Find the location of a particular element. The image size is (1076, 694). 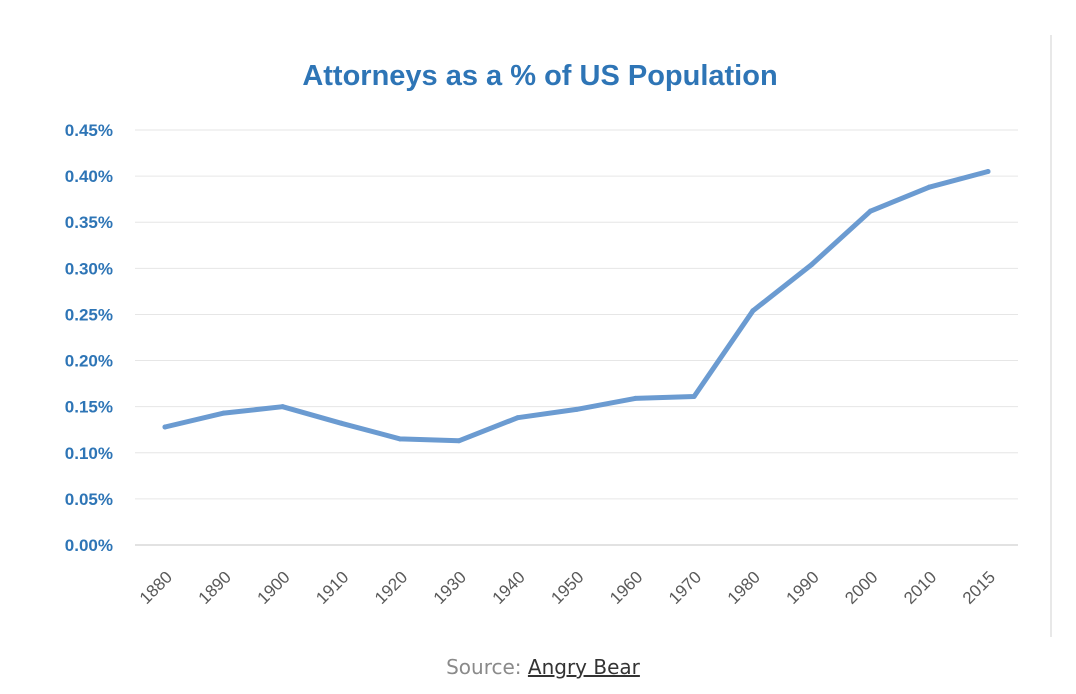

x-tick: 1890 is located at coordinates (215, 588).